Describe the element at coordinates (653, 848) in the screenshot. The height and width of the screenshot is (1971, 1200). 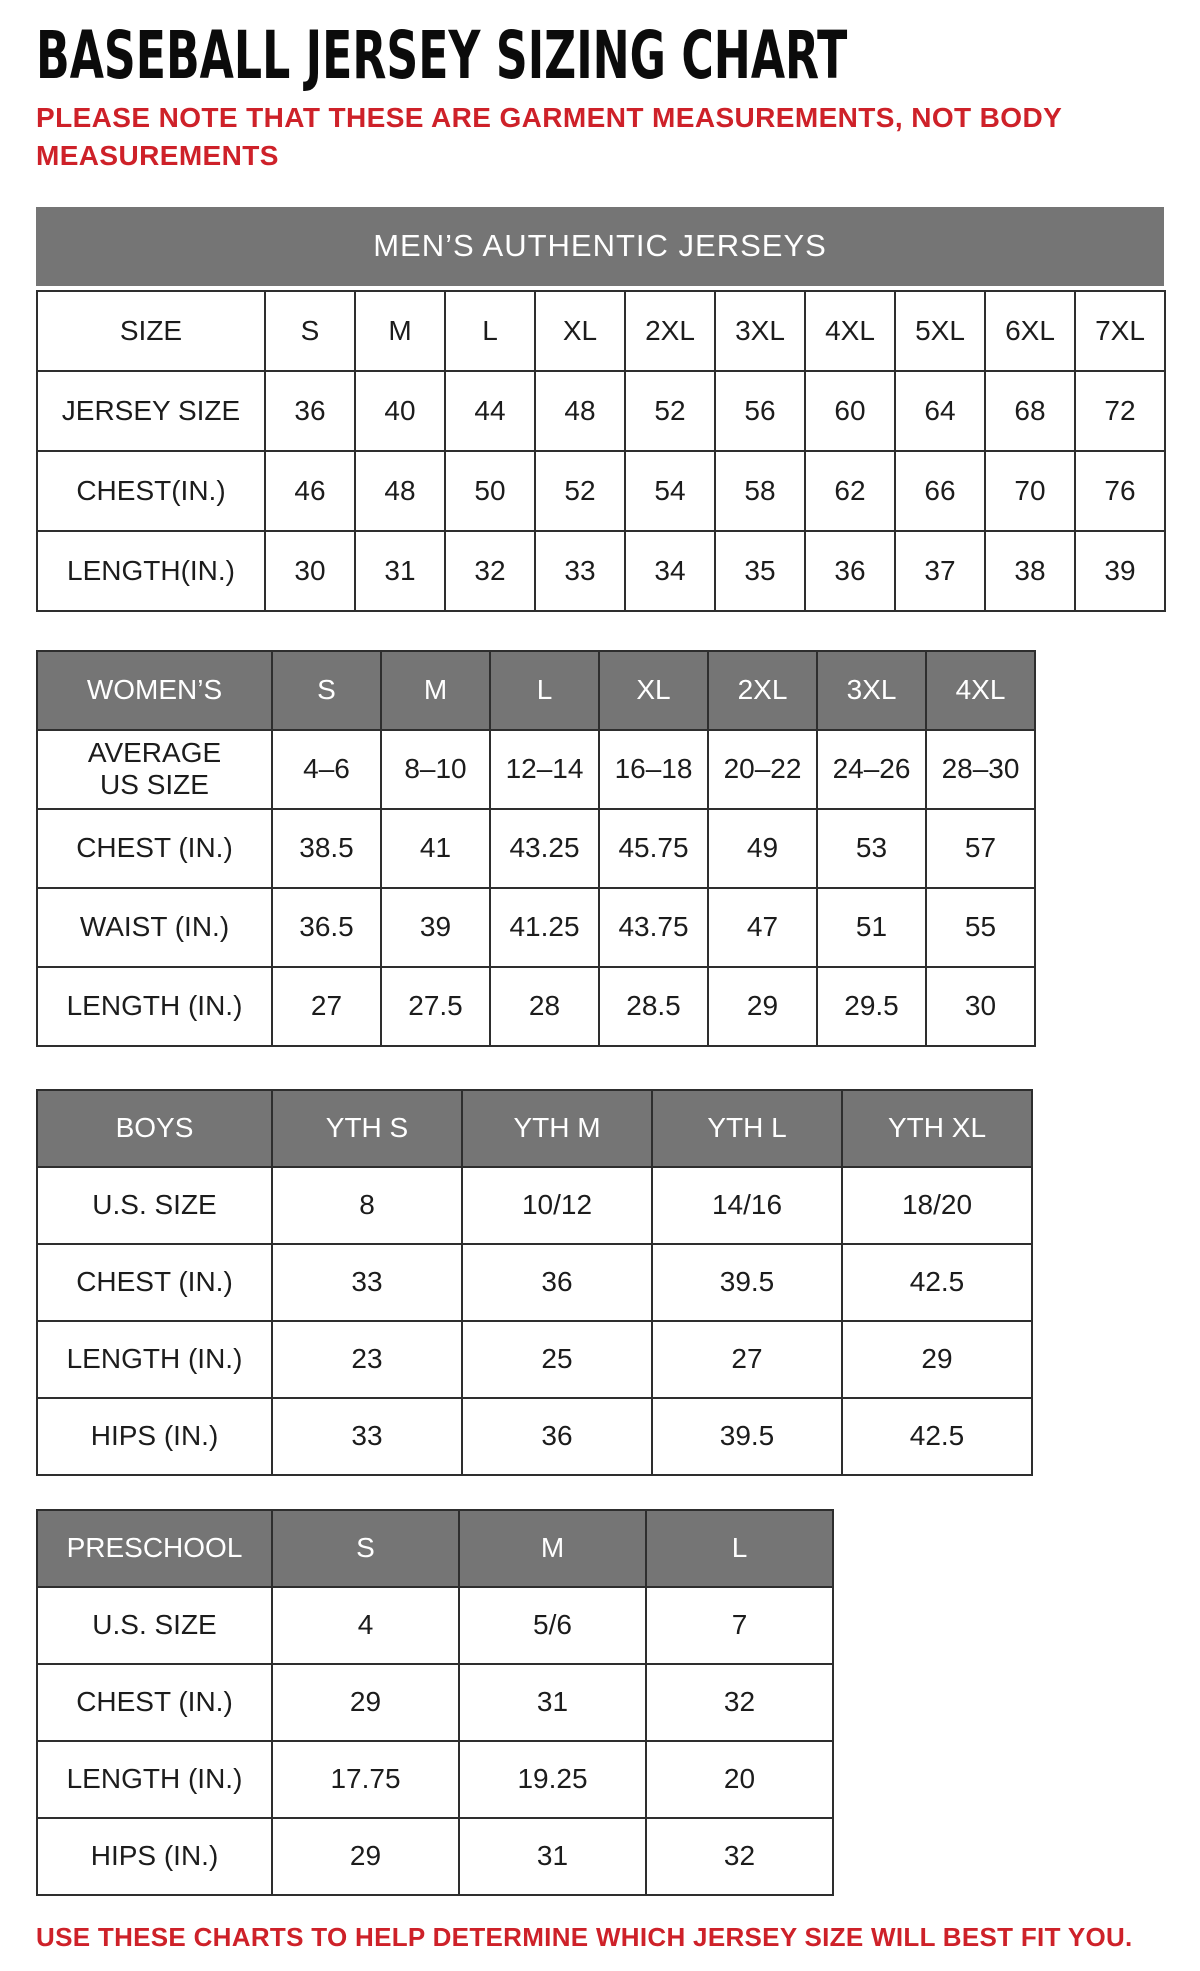
I see `womens-cell: 45.75` at that location.